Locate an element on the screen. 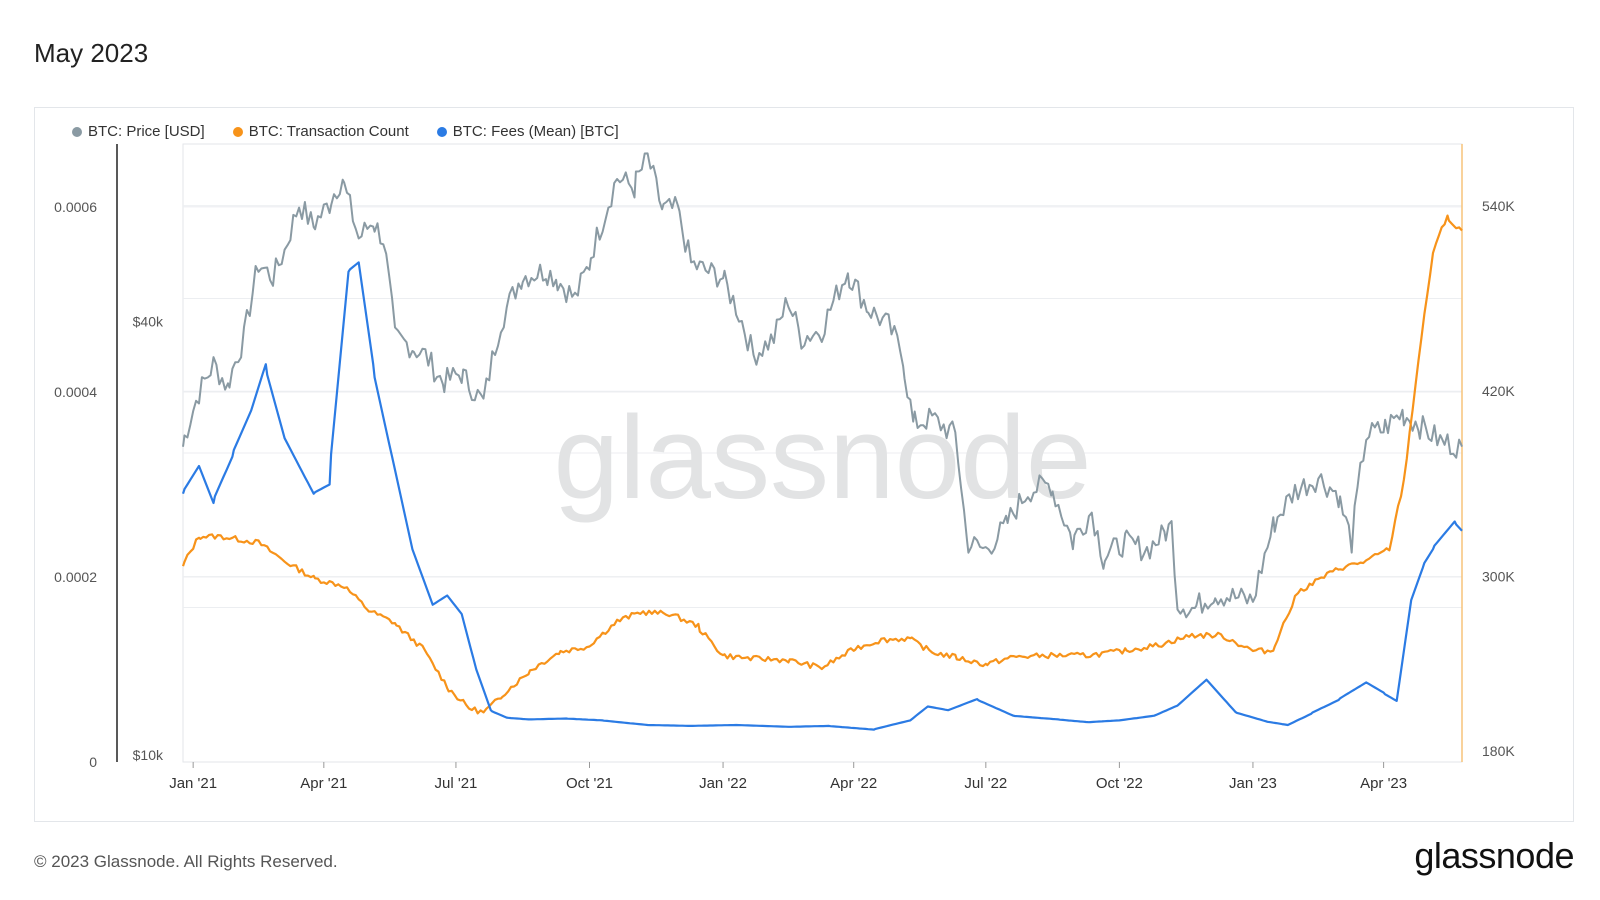 Image resolution: width=1600 pixels, height=900 pixels. x-tick-label-2: Jul '21 is located at coordinates (455, 783).